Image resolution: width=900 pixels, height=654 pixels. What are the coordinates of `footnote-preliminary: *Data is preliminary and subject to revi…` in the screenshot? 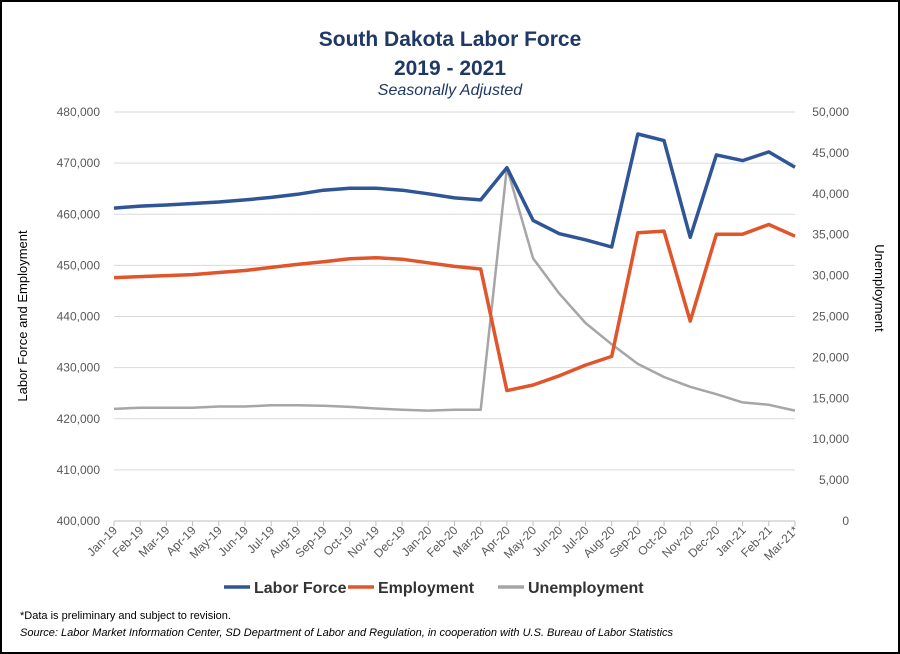 It's located at (125, 616).